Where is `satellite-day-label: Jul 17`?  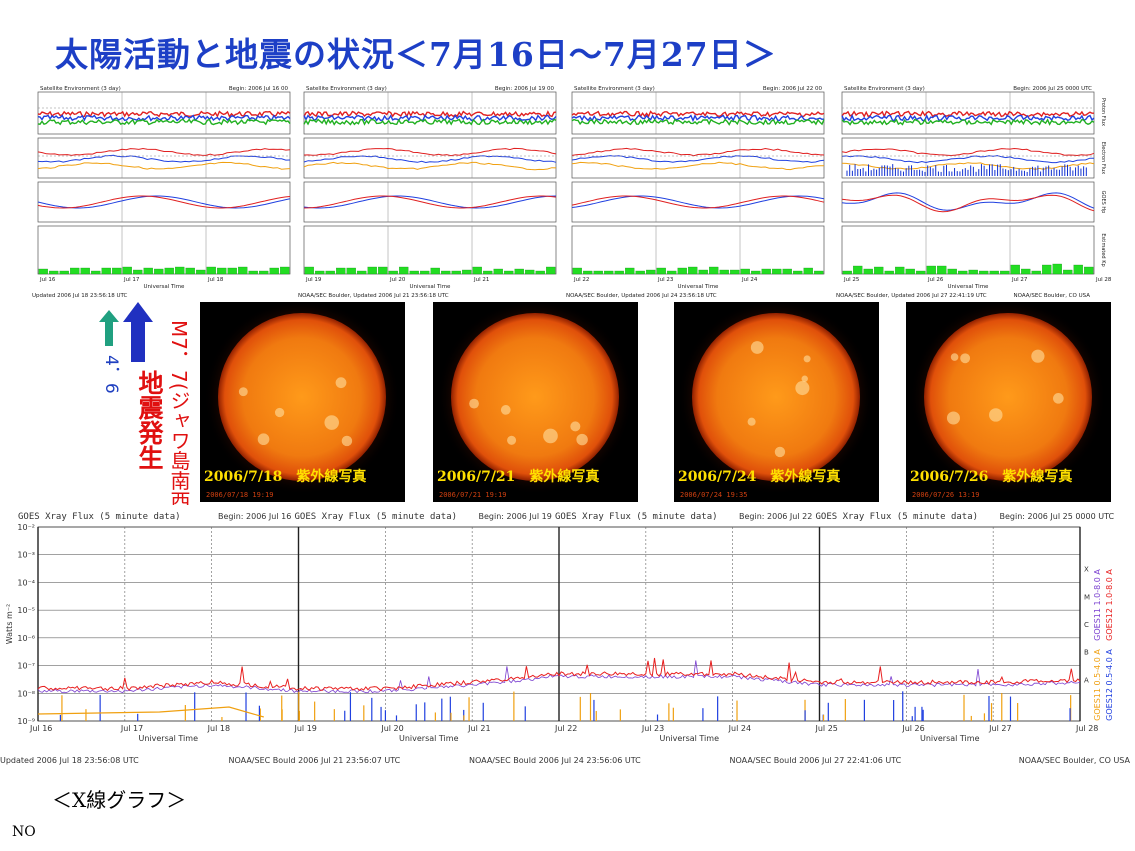
satellite-day-label: Jul 17 is located at coordinates (131, 280).